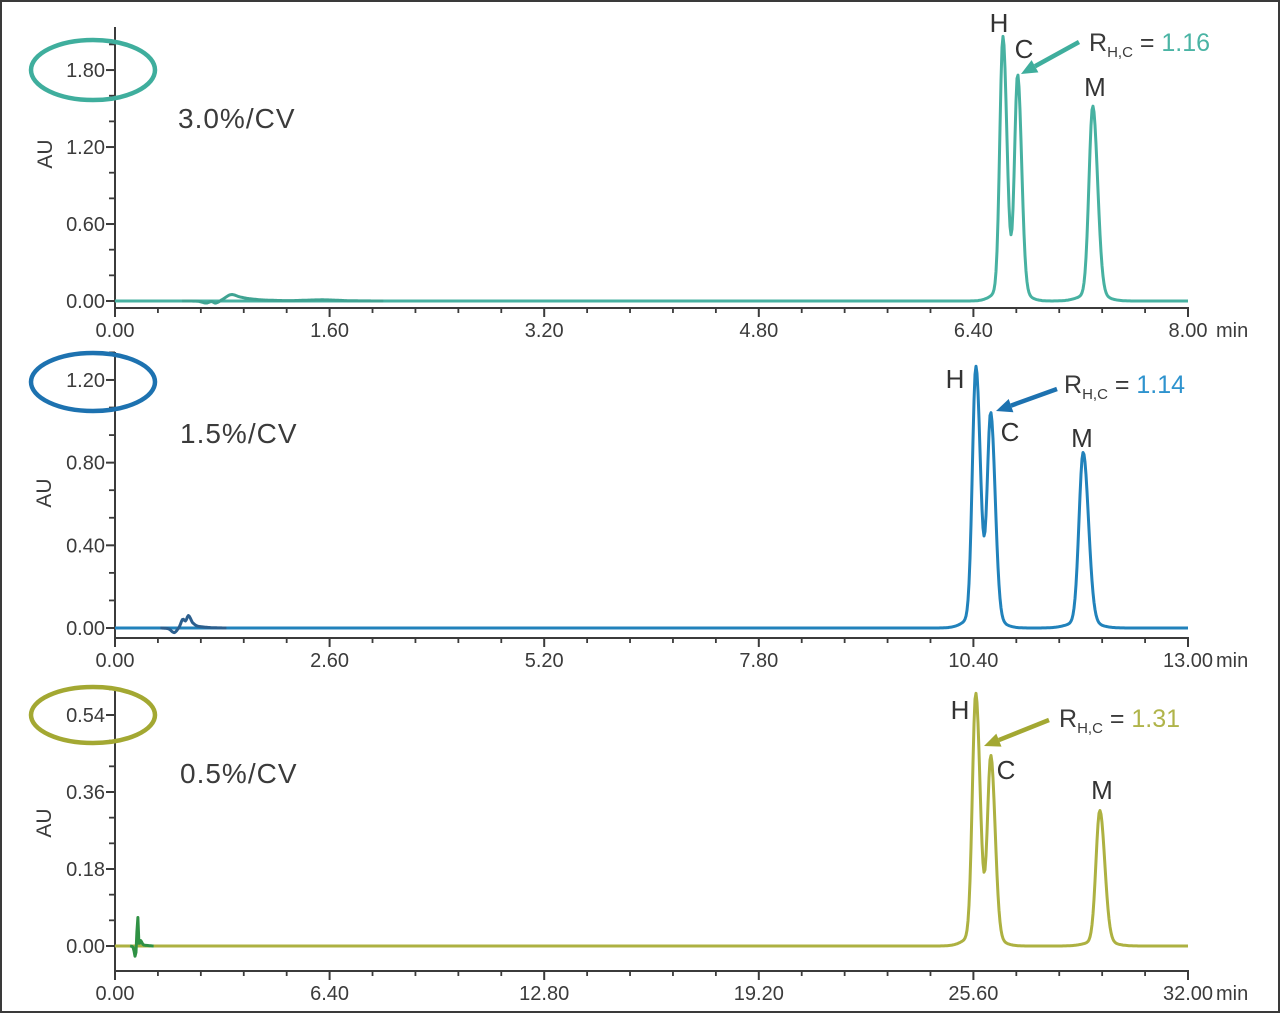 The height and width of the screenshot is (1013, 1280). What do you see at coordinates (85, 546) in the screenshot?
I see `y-tick-label: 0.40` at bounding box center [85, 546].